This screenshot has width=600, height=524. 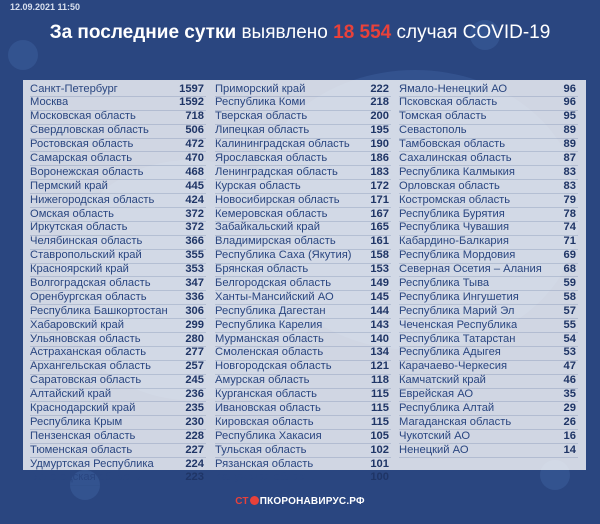 I want to click on region-name: Рязанская область, so click(x=264, y=463).